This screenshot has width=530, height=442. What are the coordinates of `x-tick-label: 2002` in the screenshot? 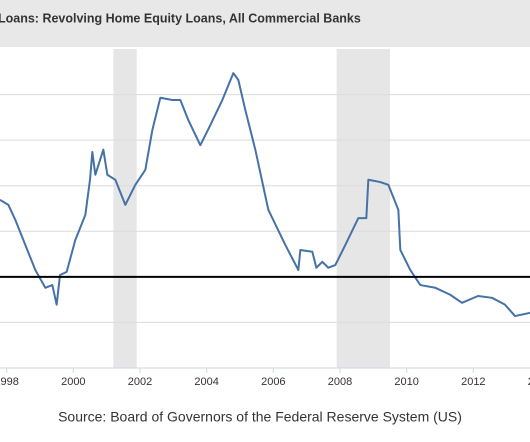 It's located at (140, 382).